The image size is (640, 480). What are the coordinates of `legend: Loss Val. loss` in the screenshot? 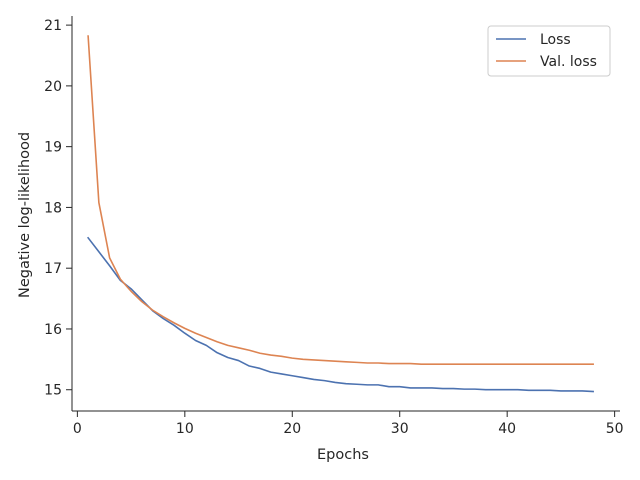 It's located at (549, 51).